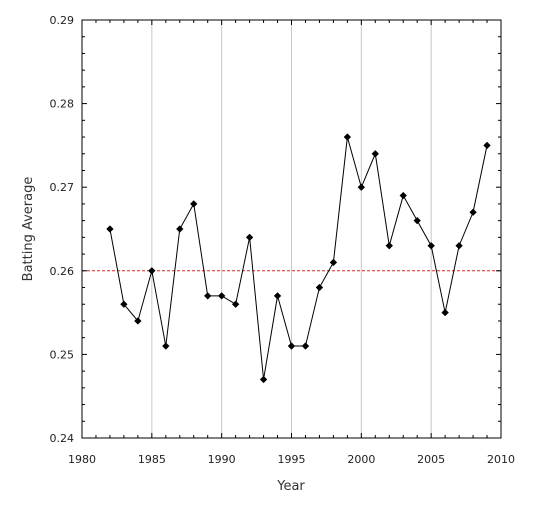 The width and height of the screenshot is (546, 508). Describe the element at coordinates (361, 459) in the screenshot. I see `x-tick-label: 2000` at that location.